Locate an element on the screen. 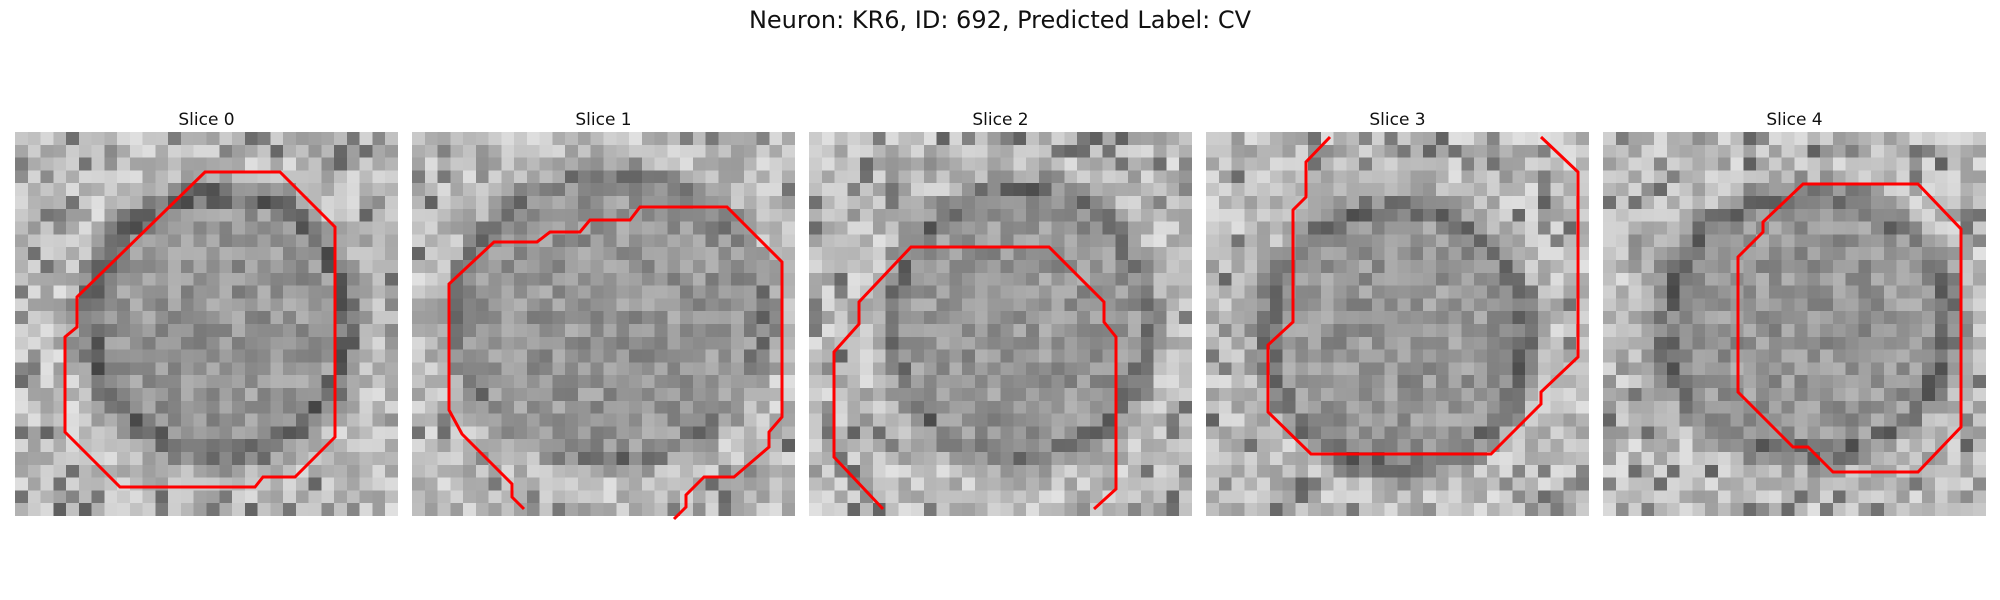 This screenshot has height=600, width=2000. slice-title: Slice 0 is located at coordinates (206, 120).